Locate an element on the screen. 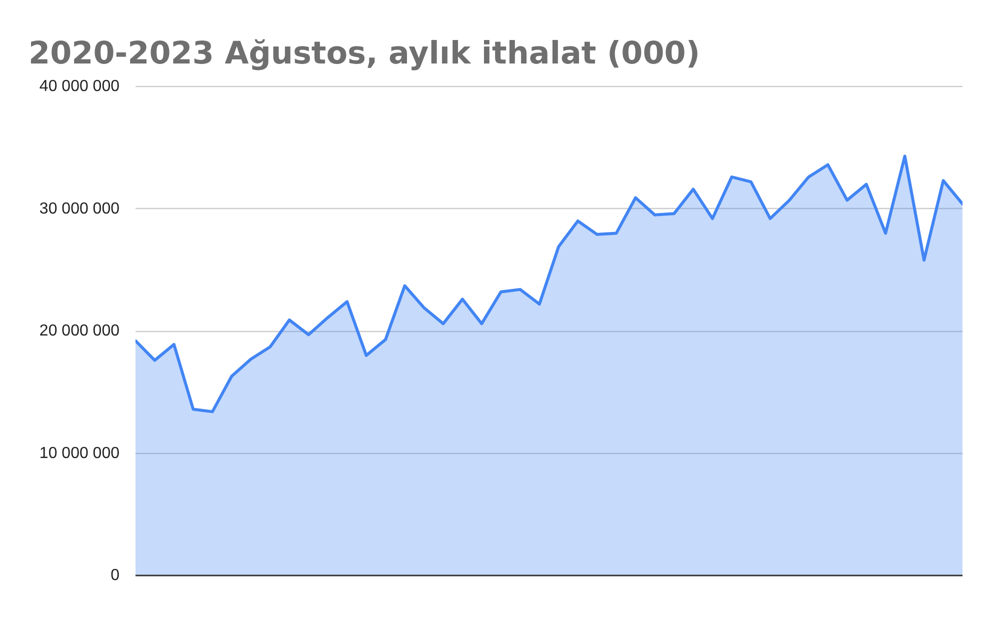 The width and height of the screenshot is (1000, 624). y-tick-label: 0 is located at coordinates (115, 575).